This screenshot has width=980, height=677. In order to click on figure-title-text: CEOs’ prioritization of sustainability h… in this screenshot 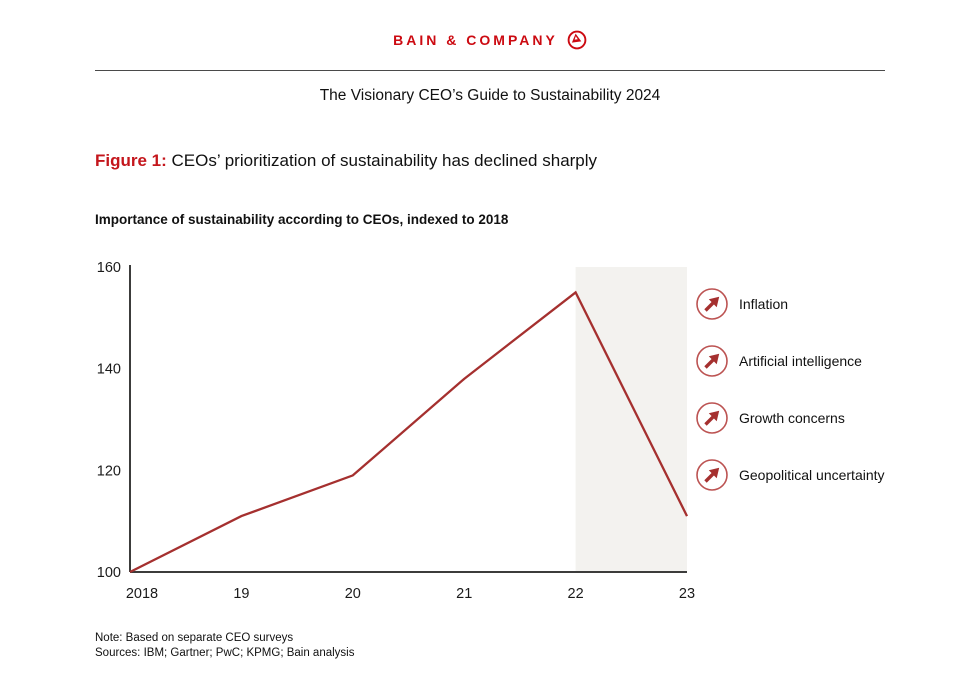, I will do `click(382, 160)`.